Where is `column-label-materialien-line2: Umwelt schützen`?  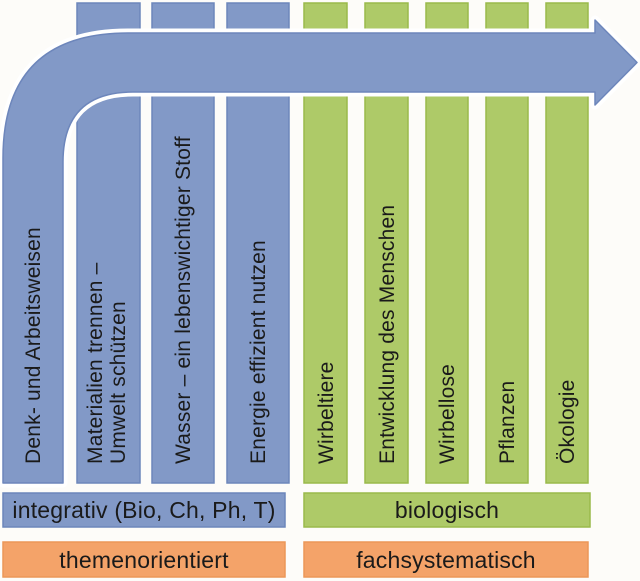
column-label-materialien-line2: Umwelt schützen is located at coordinates (118, 382).